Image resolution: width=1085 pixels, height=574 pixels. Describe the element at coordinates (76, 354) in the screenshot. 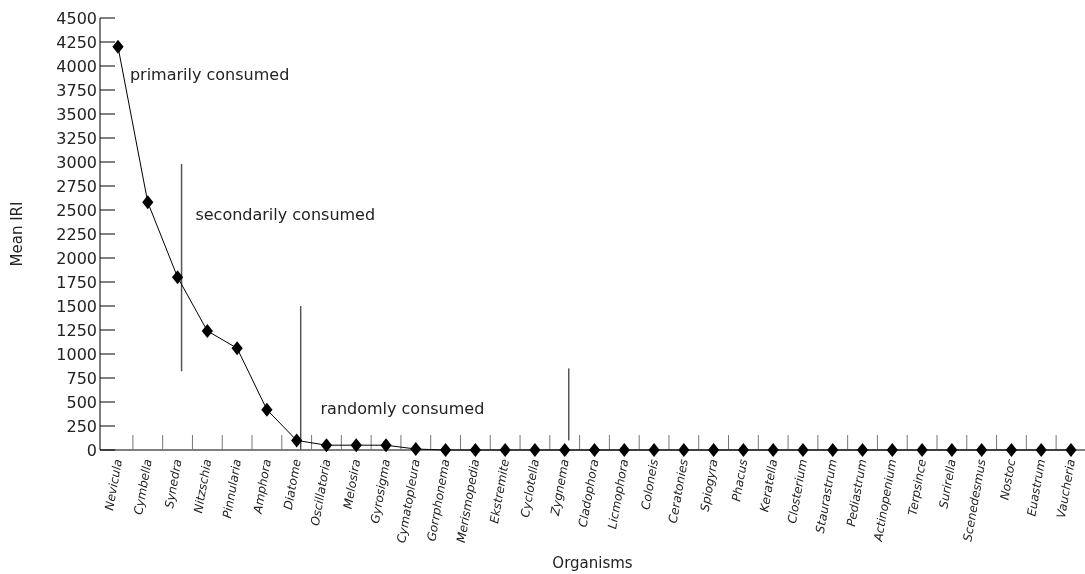

I see `y-tick-label: 1000` at that location.